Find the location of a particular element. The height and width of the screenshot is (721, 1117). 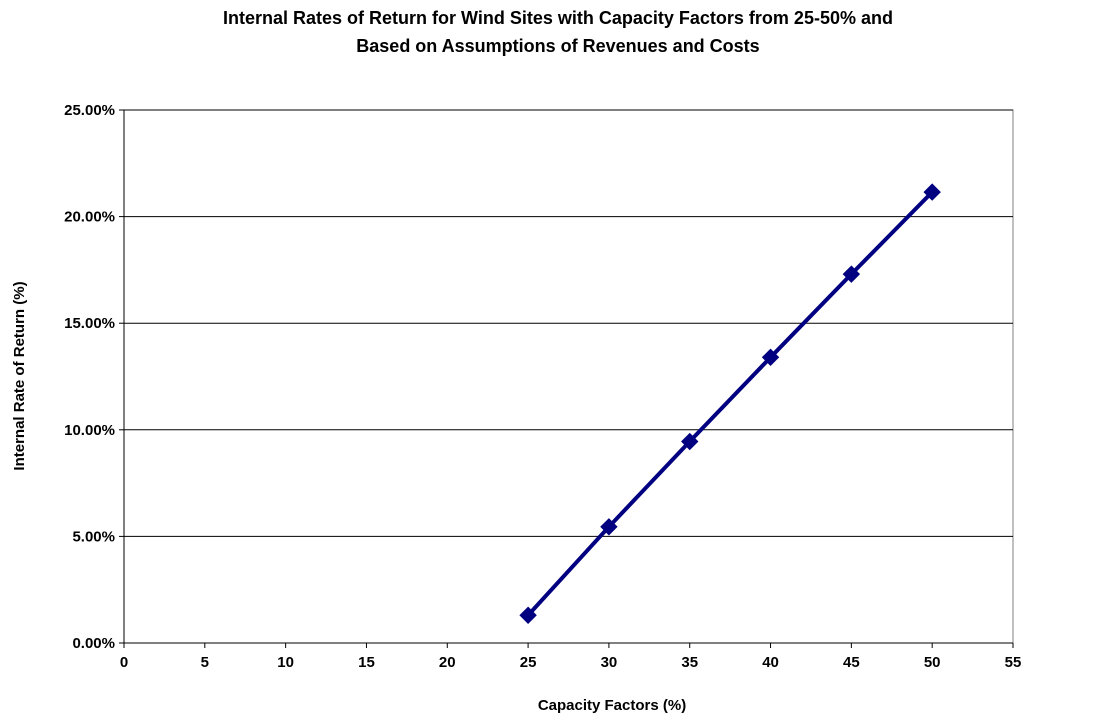

x-tick-label: 20 is located at coordinates (447, 662).